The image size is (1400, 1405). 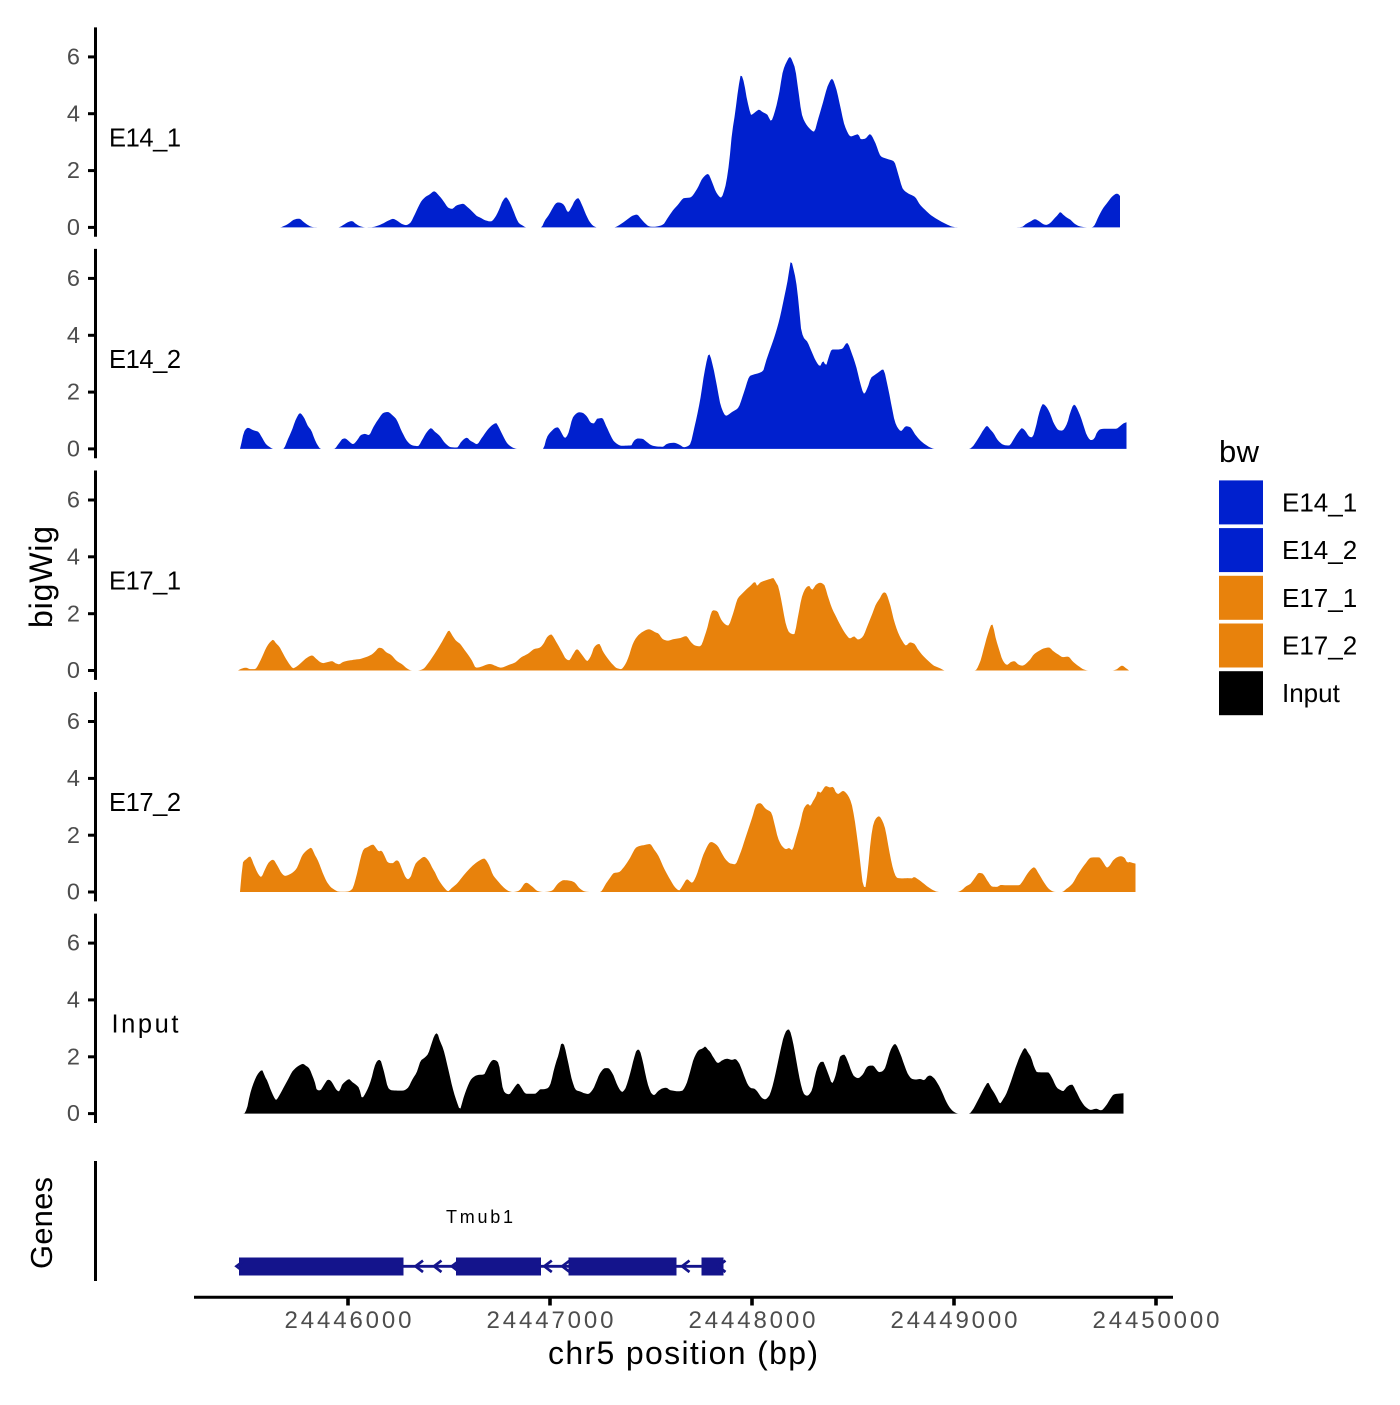 What do you see at coordinates (41, 577) in the screenshot?
I see `svg-text: bigWig` at bounding box center [41, 577].